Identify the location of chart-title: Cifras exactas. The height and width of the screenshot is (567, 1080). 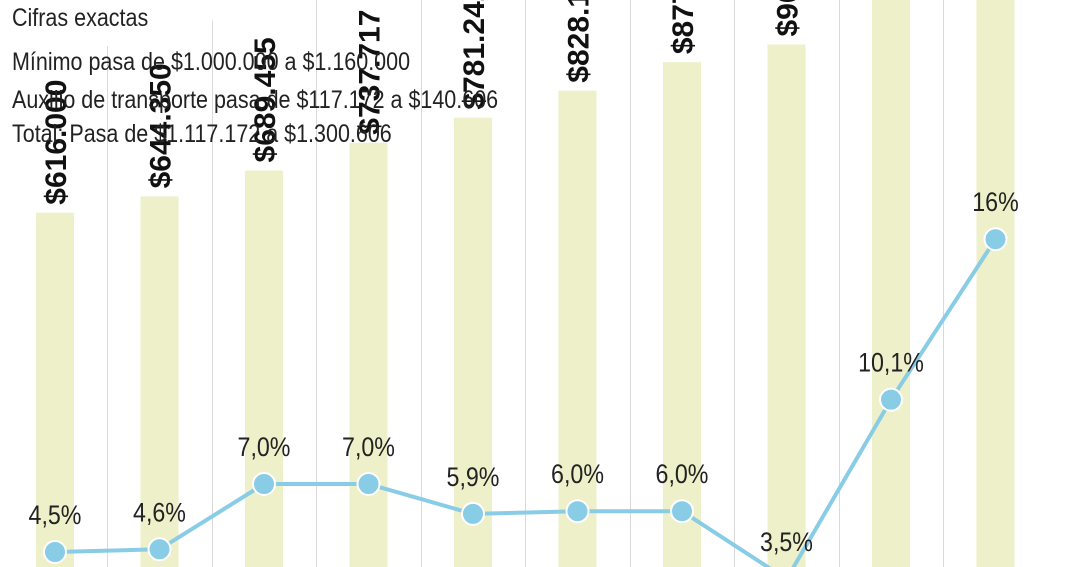
(80, 18).